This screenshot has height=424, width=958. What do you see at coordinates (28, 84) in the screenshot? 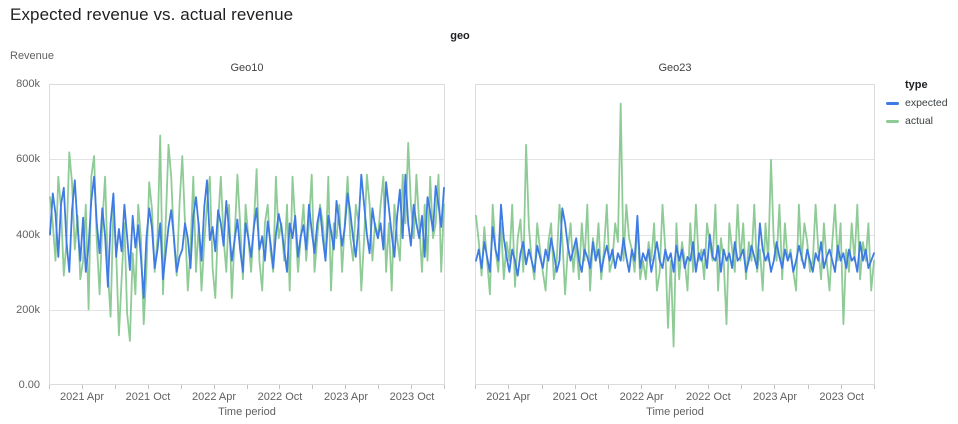
I see `y-tick-label: 800k` at bounding box center [28, 84].